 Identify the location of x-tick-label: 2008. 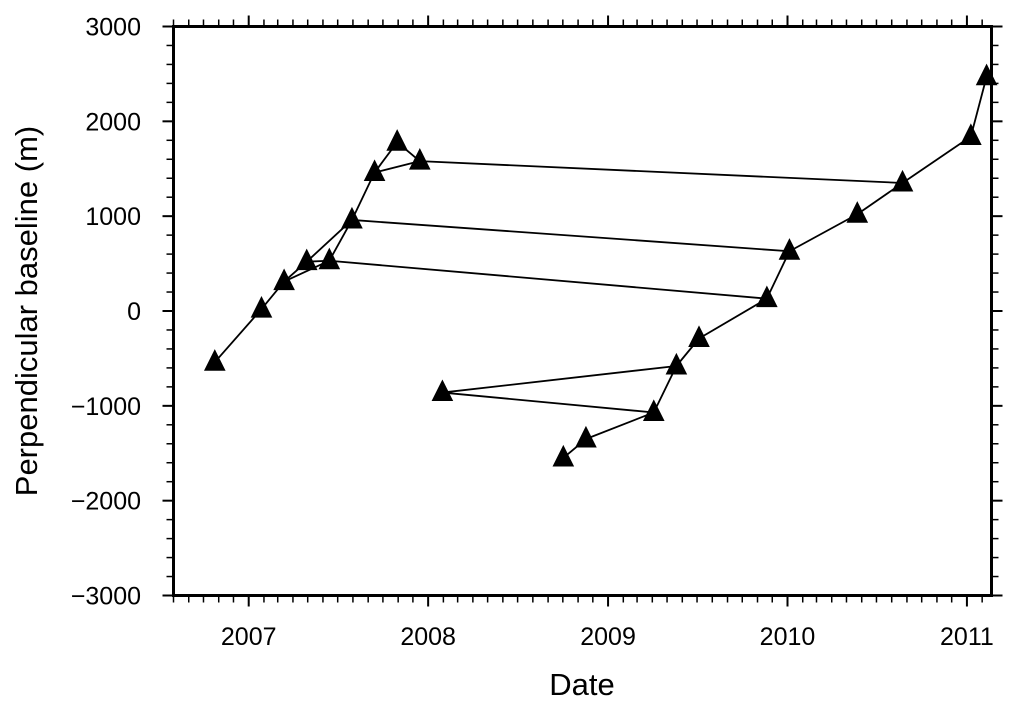
(428, 637).